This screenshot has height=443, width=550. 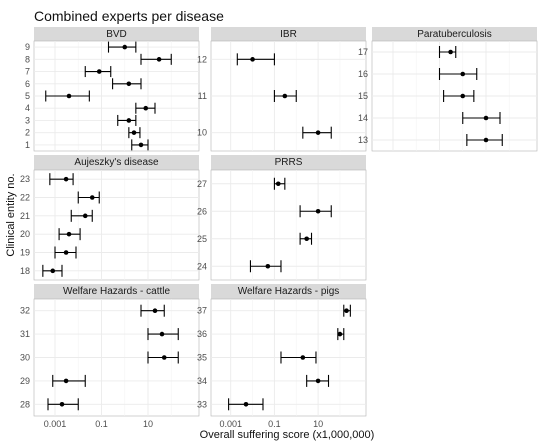 What do you see at coordinates (202, 184) in the screenshot?
I see `y-tick-label: 27` at bounding box center [202, 184].